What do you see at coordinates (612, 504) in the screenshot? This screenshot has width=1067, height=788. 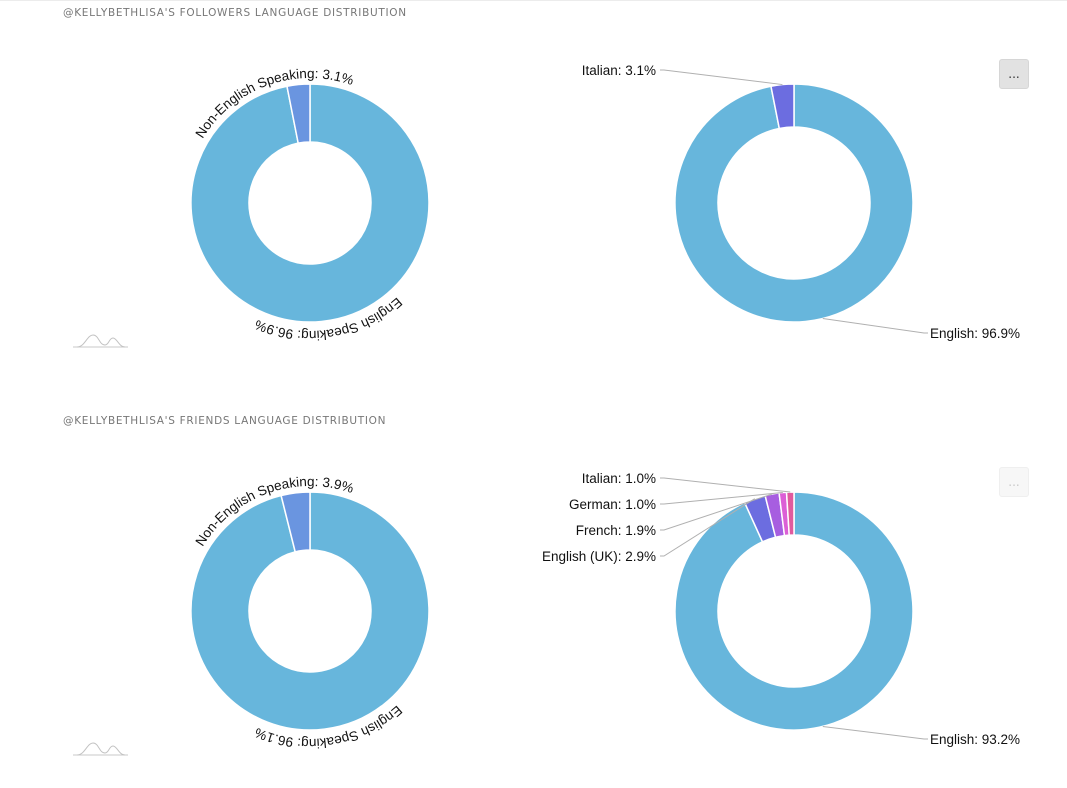 I see `label-german: German: 1.0%` at bounding box center [612, 504].